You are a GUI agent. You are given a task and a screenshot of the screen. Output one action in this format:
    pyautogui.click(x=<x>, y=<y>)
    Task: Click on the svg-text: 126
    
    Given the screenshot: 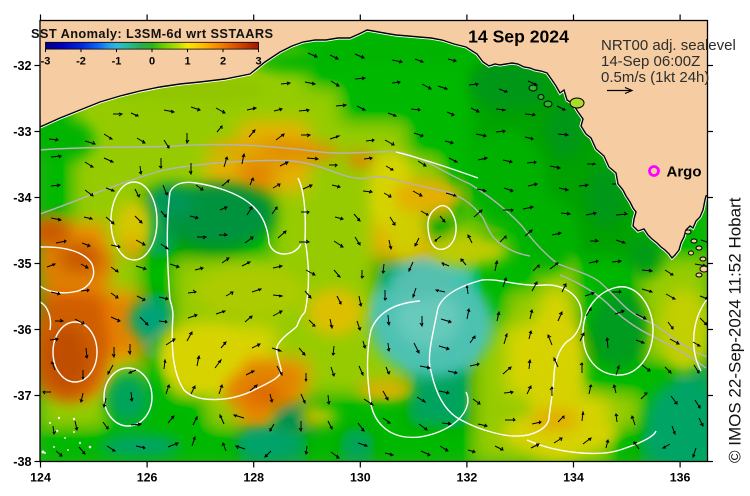 What is the action you would take?
    pyautogui.click(x=147, y=478)
    